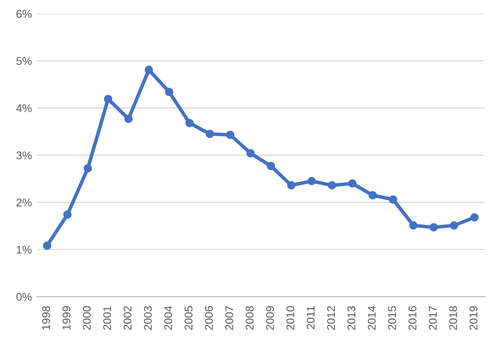  Describe the element at coordinates (24, 61) in the screenshot. I see `y-tick-label: 5%` at that location.